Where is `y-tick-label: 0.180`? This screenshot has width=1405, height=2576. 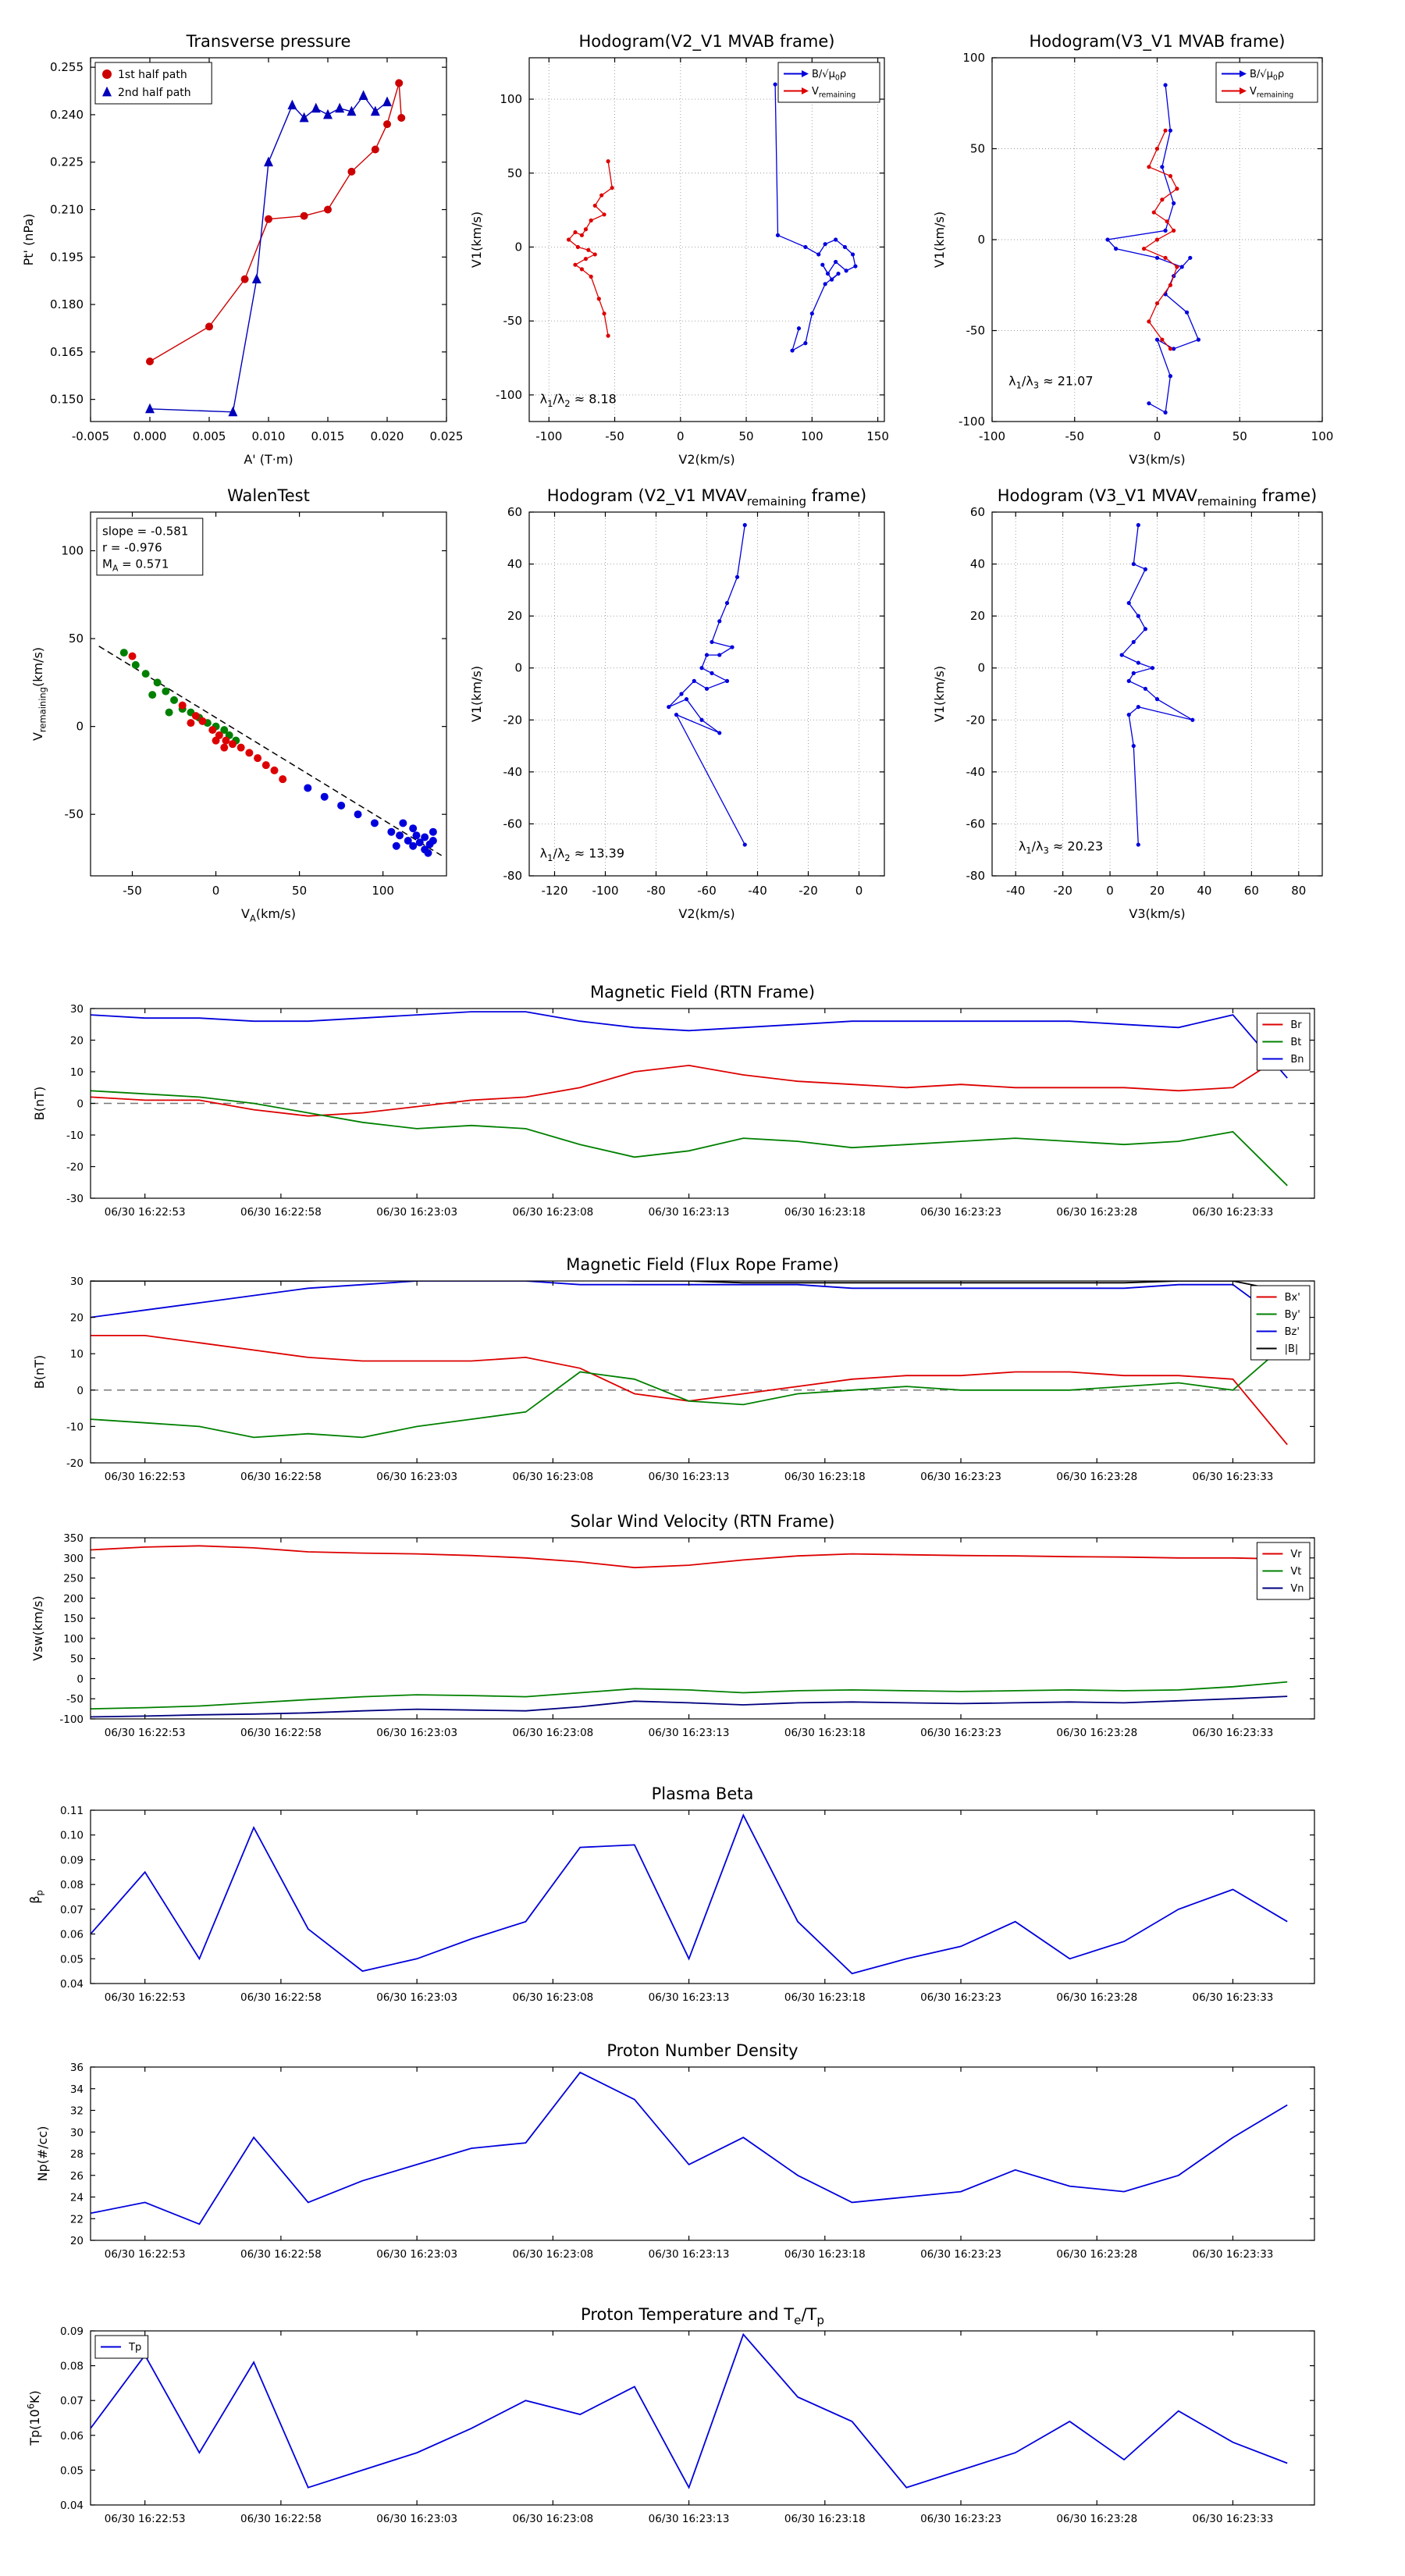 y-tick-label: 0.180 is located at coordinates (67, 304).